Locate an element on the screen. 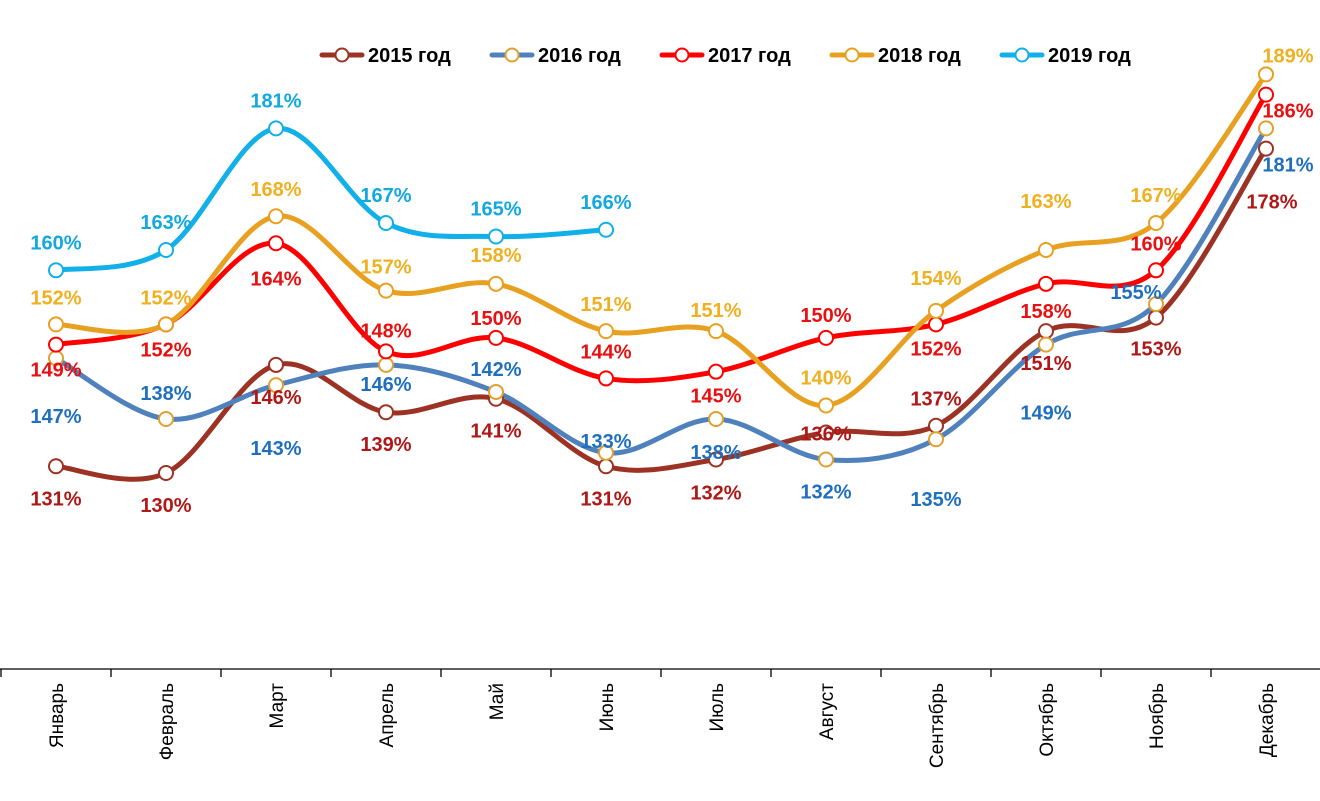  data-label: 137% is located at coordinates (935, 400).